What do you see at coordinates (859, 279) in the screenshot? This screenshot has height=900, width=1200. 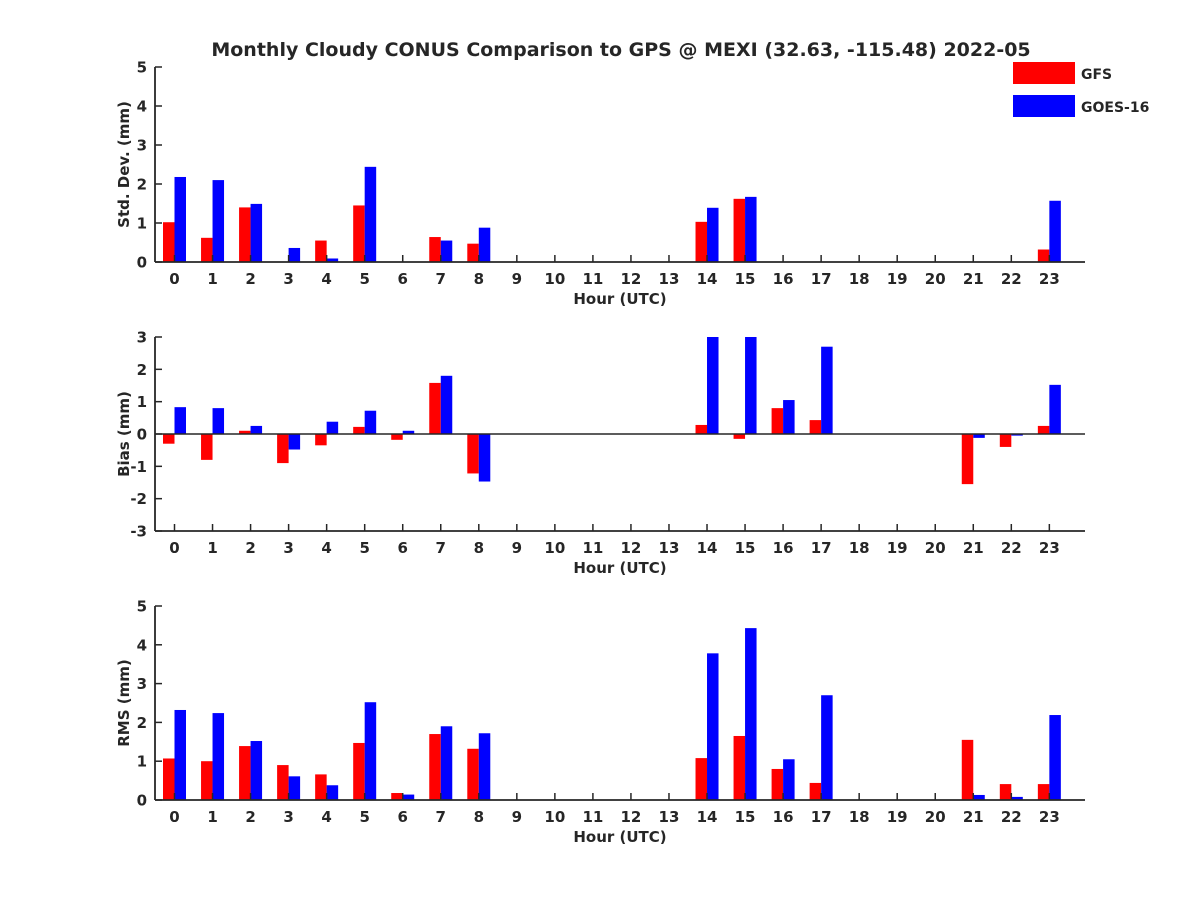 I see `x-tick-label: 18` at bounding box center [859, 279].